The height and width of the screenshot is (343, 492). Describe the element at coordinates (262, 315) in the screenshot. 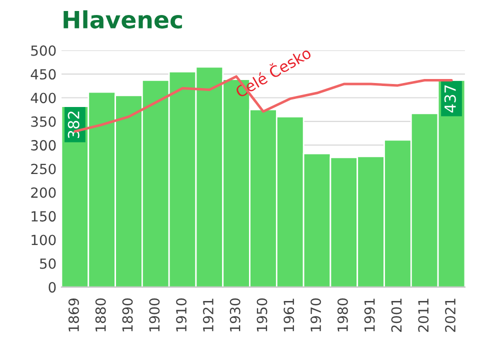

I see `x-tick-label: 1950` at that location.